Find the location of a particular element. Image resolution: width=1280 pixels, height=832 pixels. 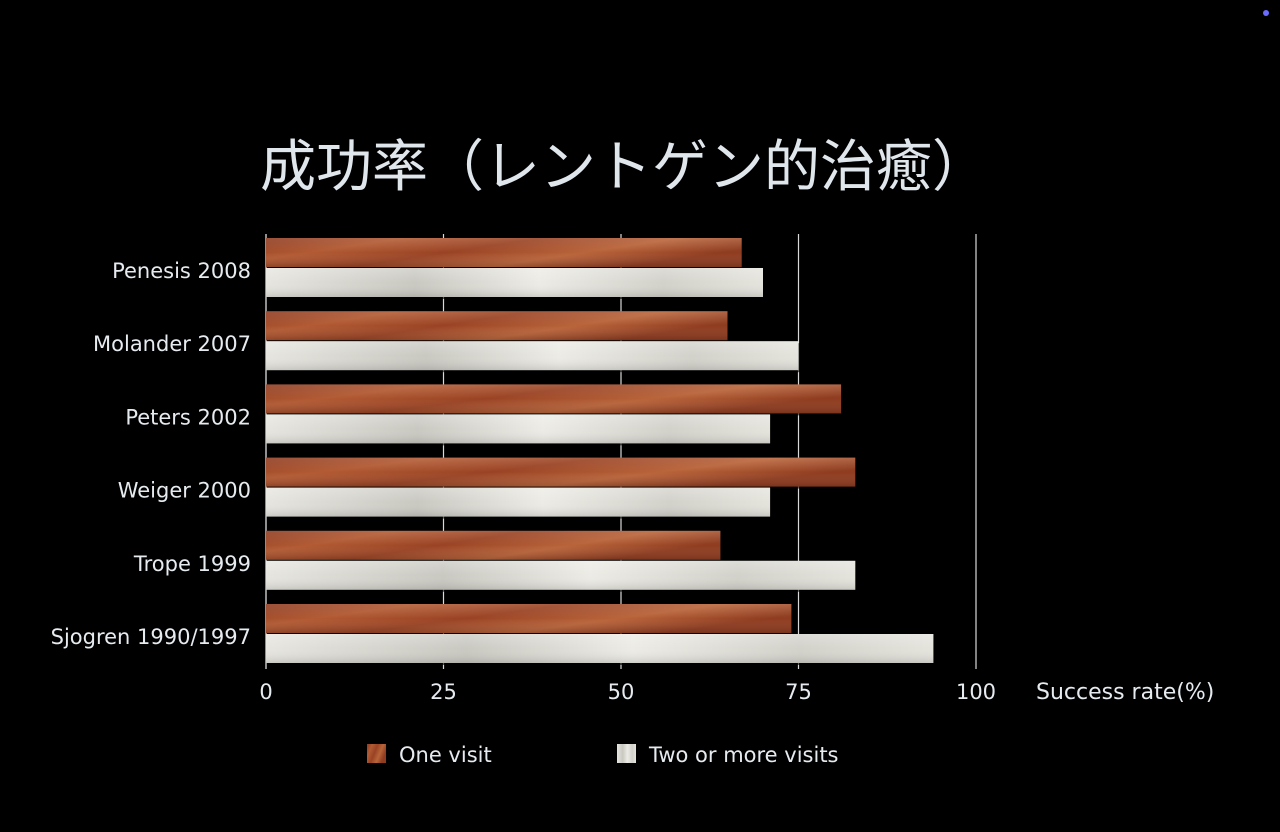

legend-swatch-two-or-more-visits is located at coordinates (626, 753).